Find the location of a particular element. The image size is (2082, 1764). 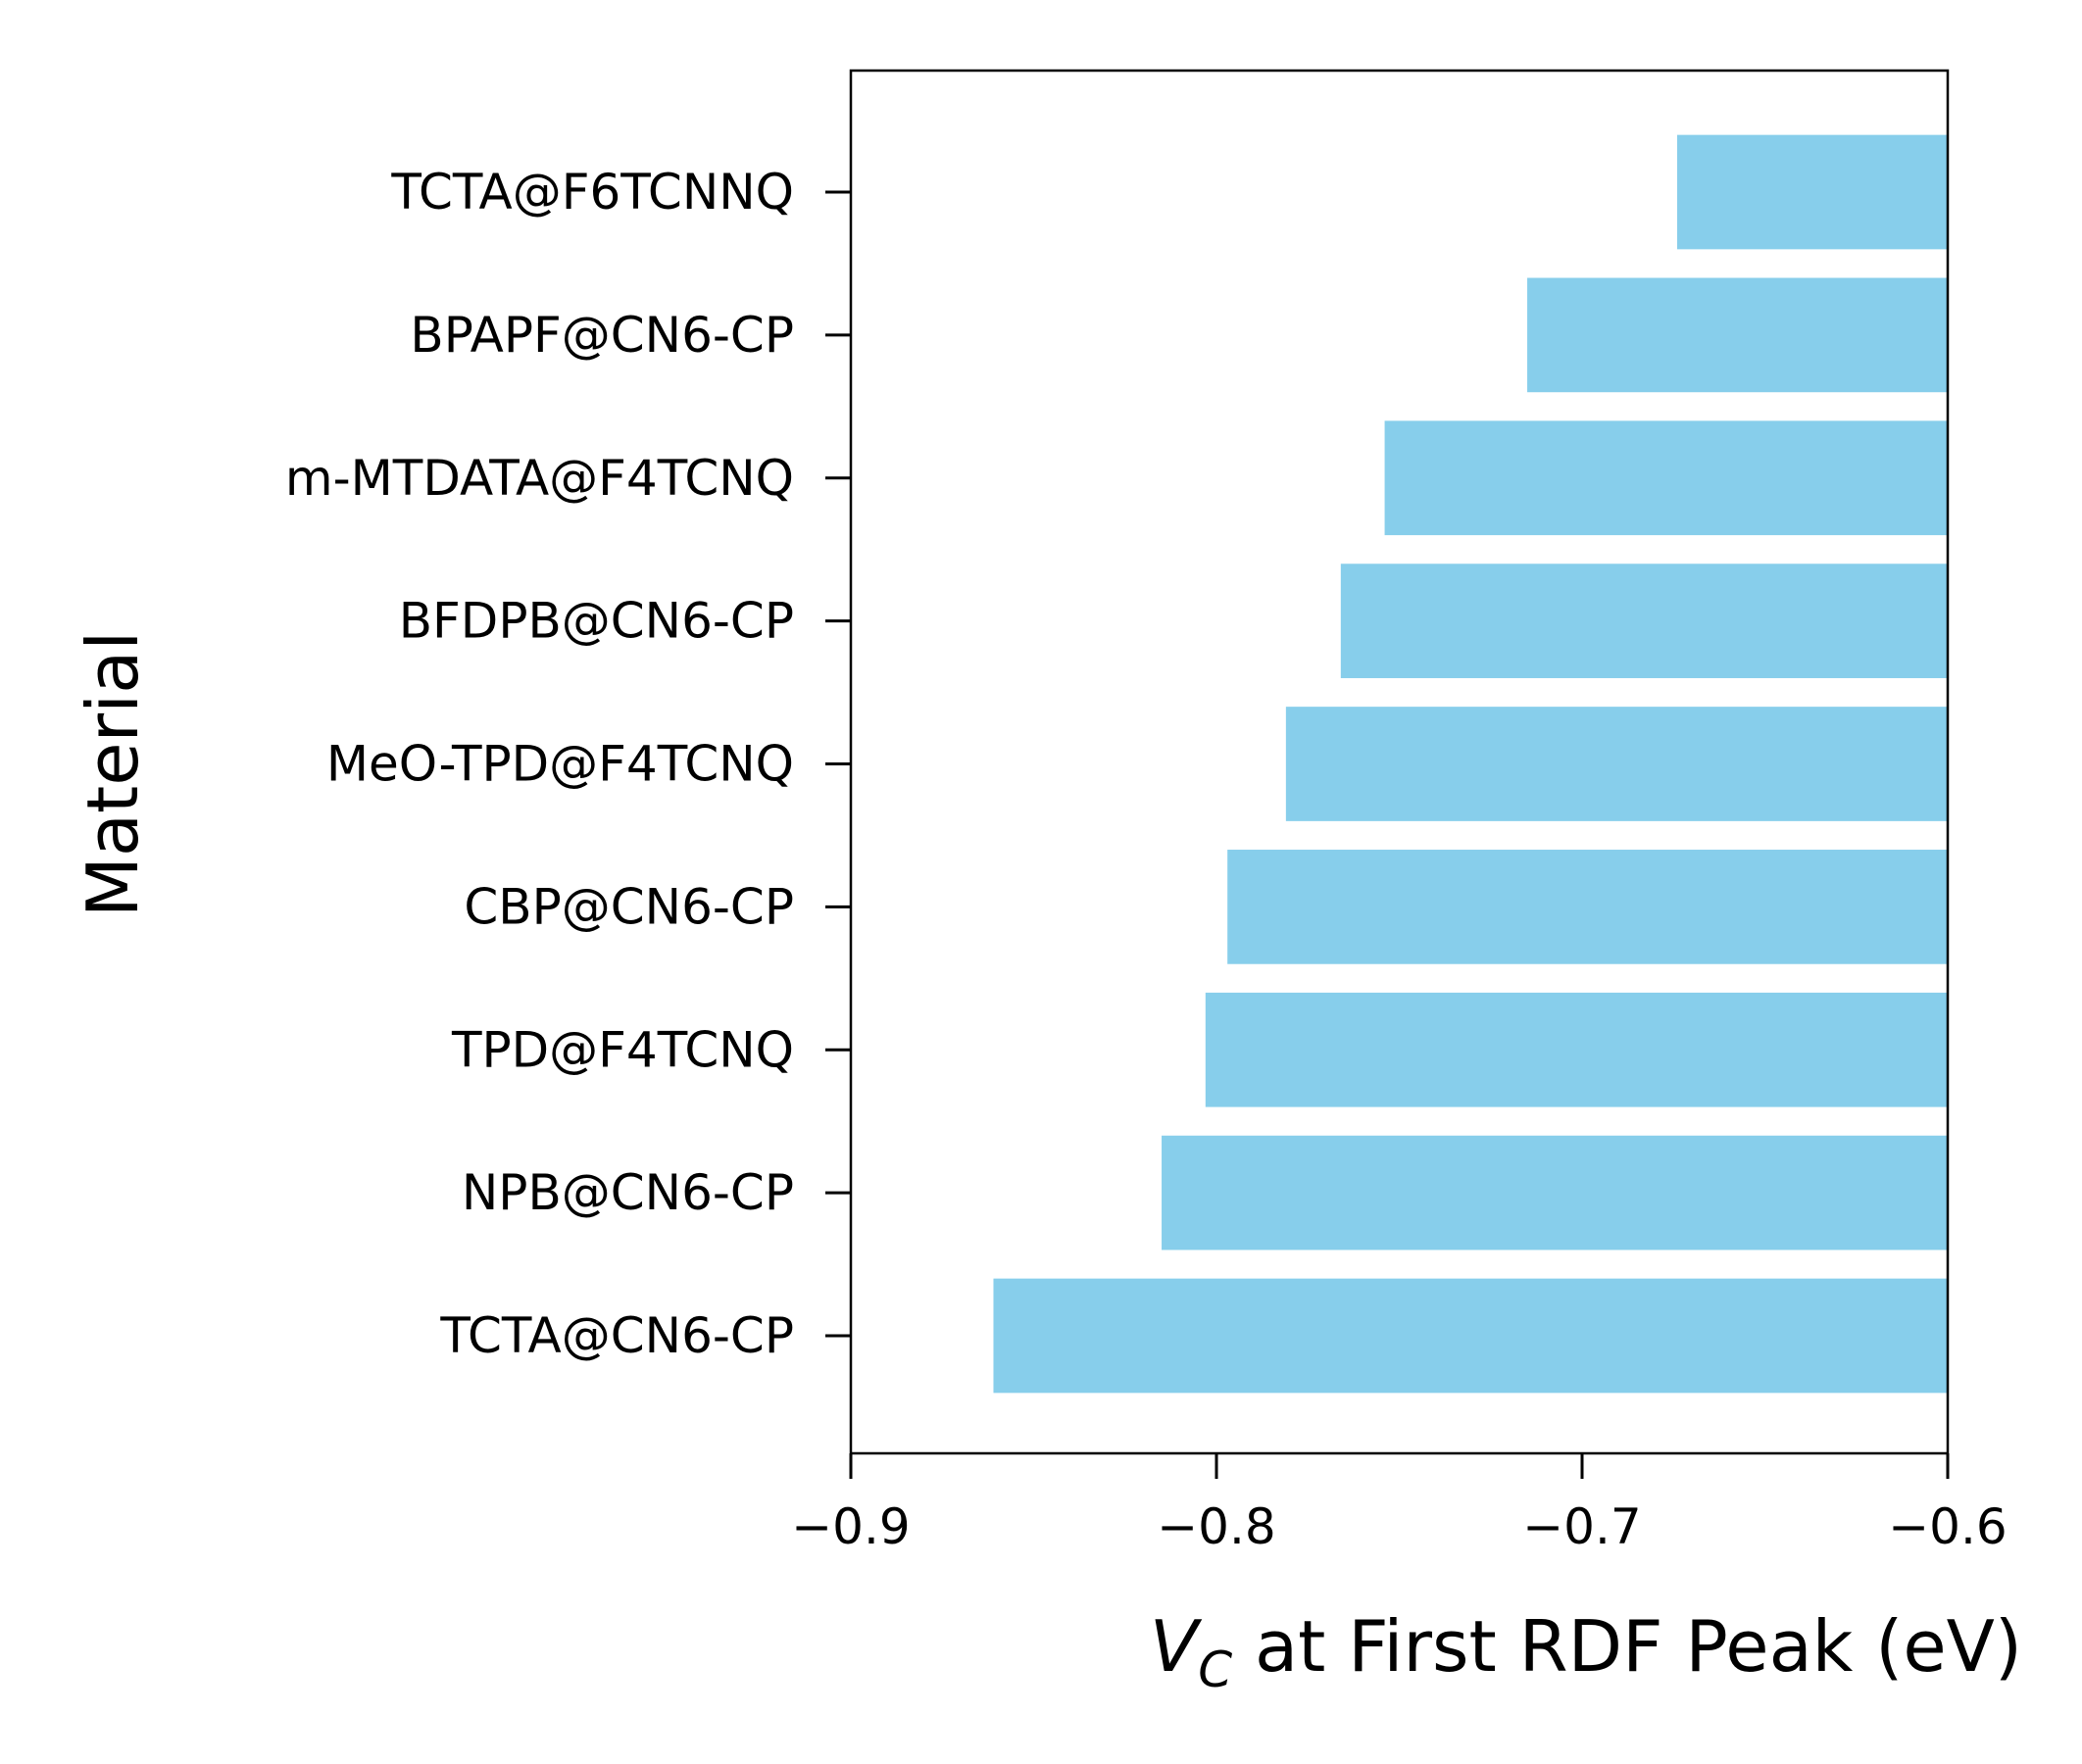

bar-m-MTDATA@F4TCNQ is located at coordinates (1666, 478).